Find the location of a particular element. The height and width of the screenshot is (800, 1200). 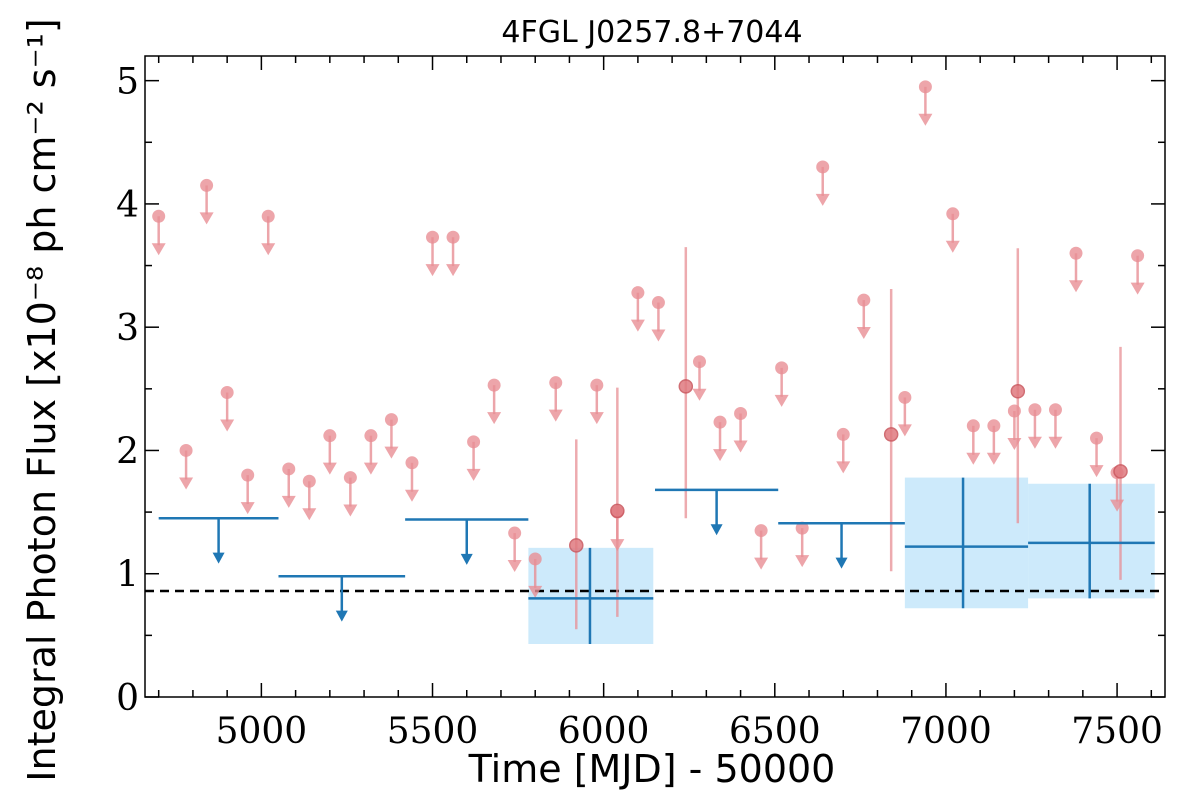

y-axis-label: Integral Photon Flux [x10⁻⁸ ph cm⁻² s⁻¹] is located at coordinates (42, 399).